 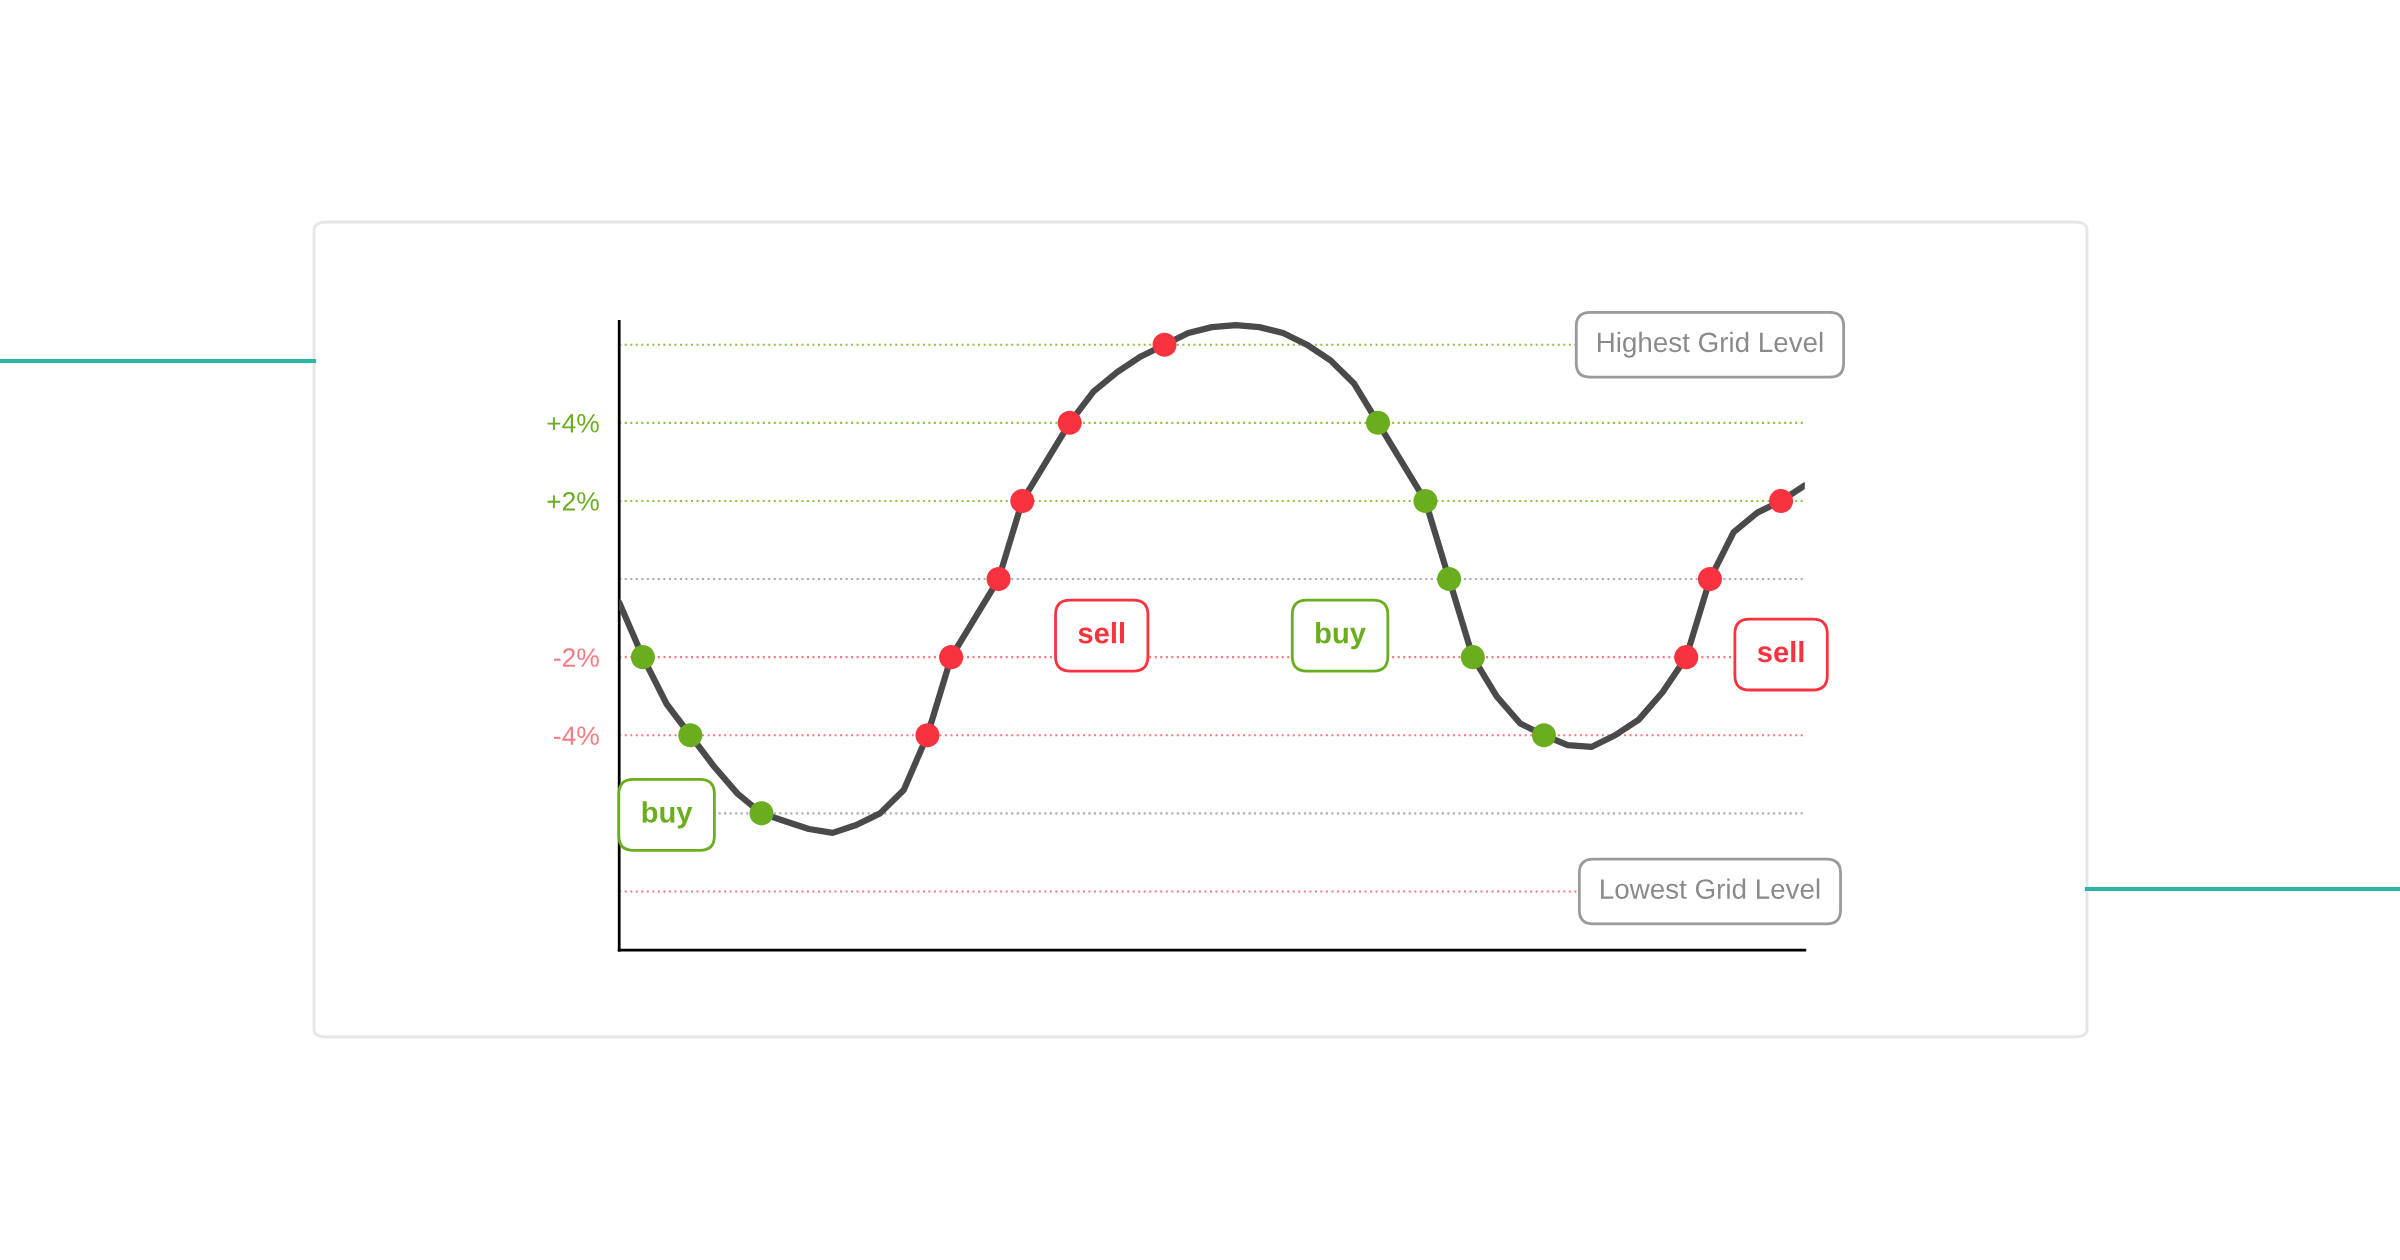 What do you see at coordinates (573, 423) in the screenshot?
I see `y-tick-label: +4%` at bounding box center [573, 423].